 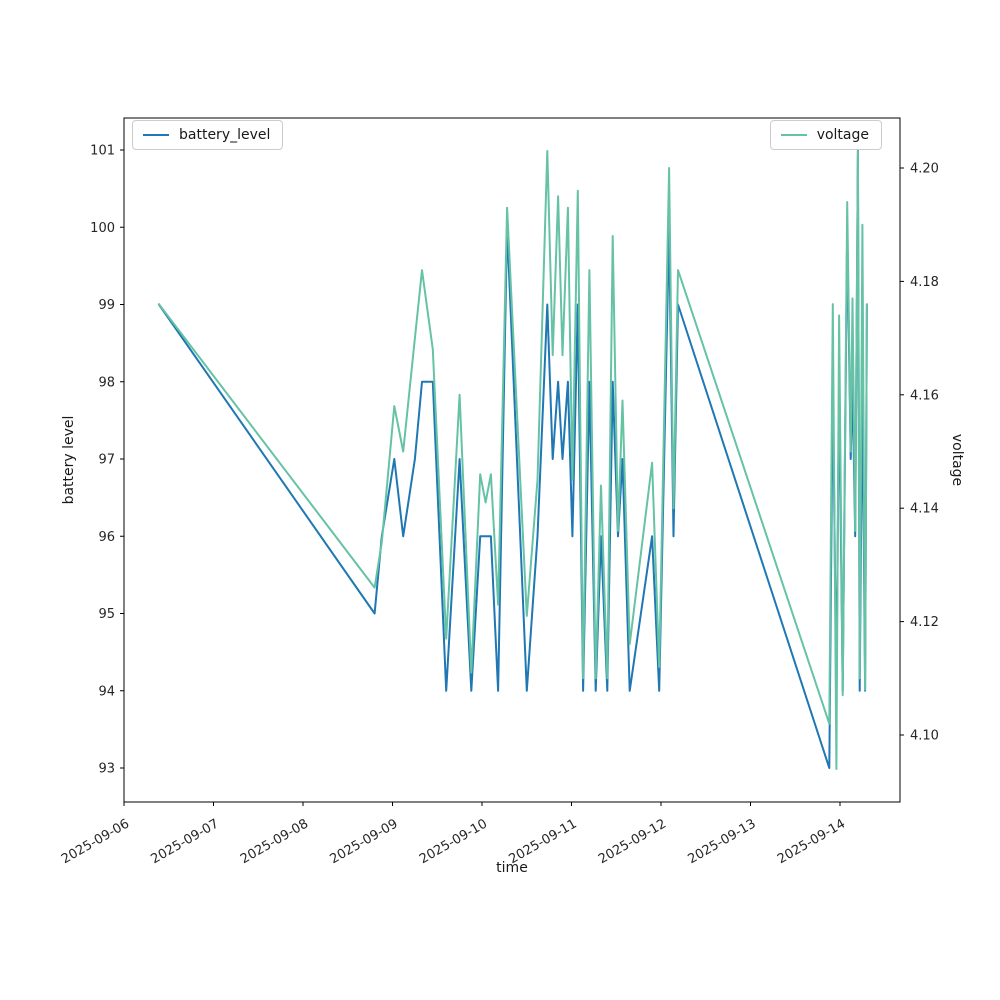 I want to click on x-tick-label: 2025-09-13, so click(x=722, y=841).